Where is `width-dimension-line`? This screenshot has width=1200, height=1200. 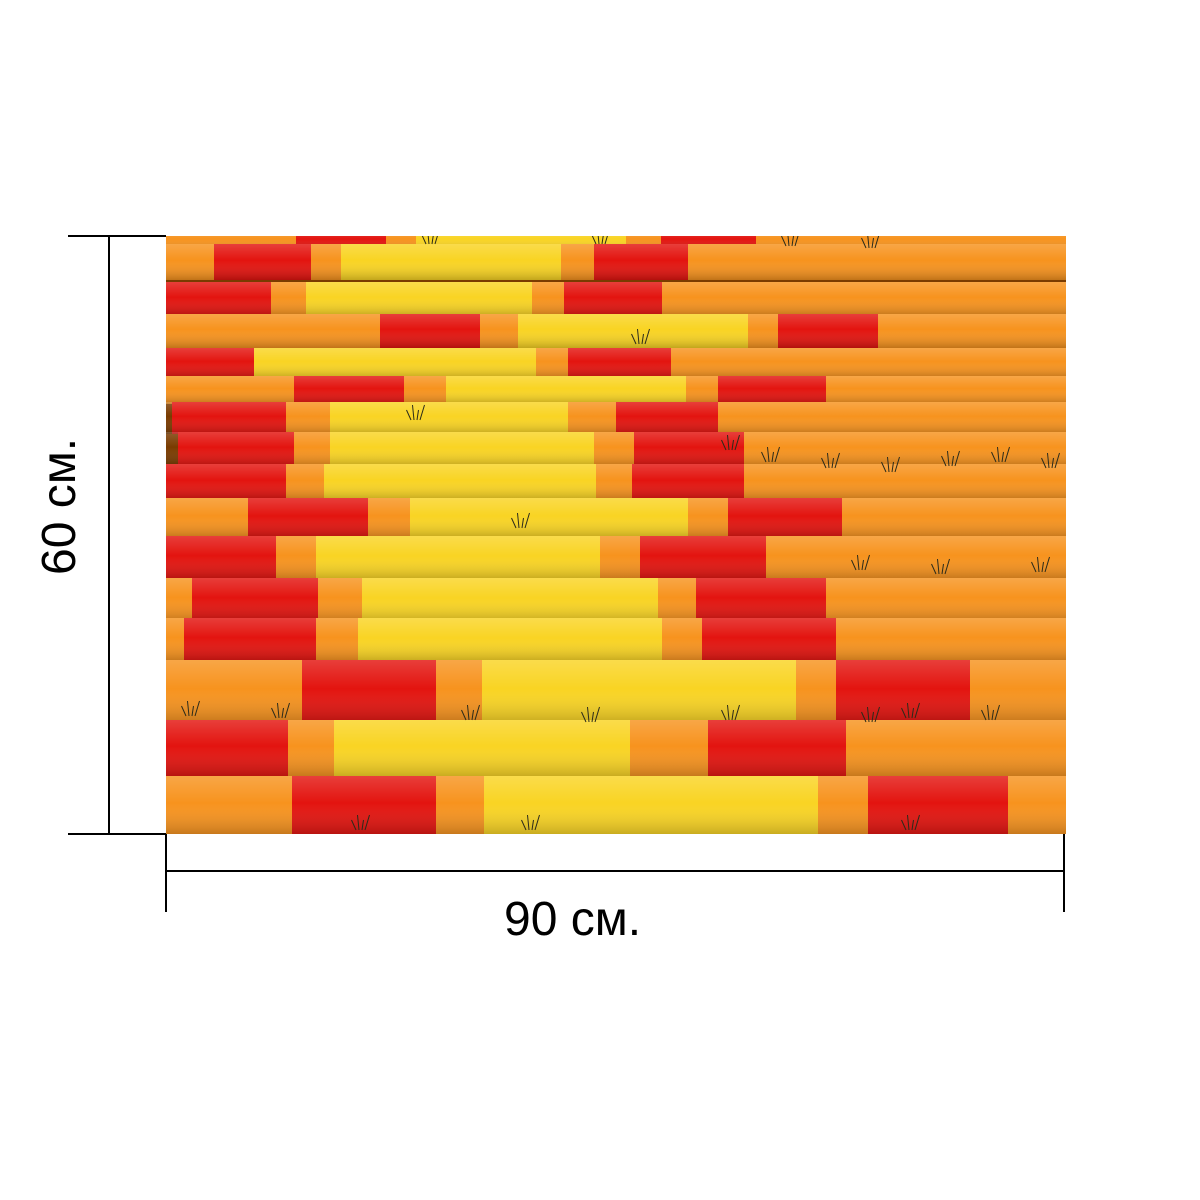
width-dimension-line is located at coordinates (615, 871).